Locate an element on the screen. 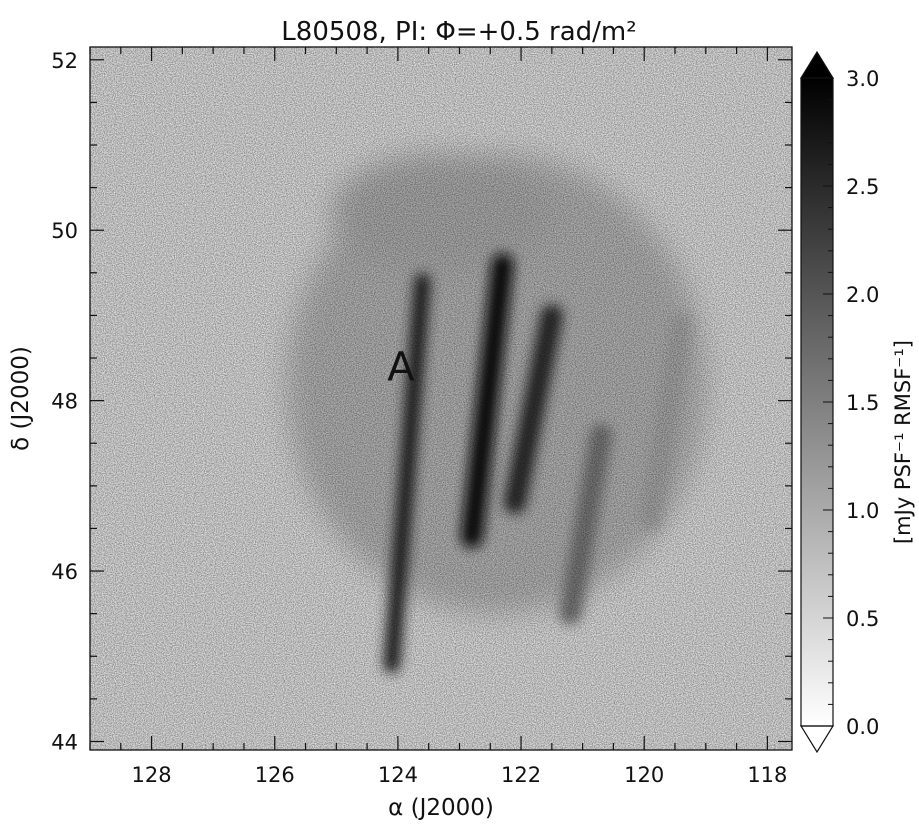 The height and width of the screenshot is (827, 919). x-tick-label: 120 is located at coordinates (644, 775).